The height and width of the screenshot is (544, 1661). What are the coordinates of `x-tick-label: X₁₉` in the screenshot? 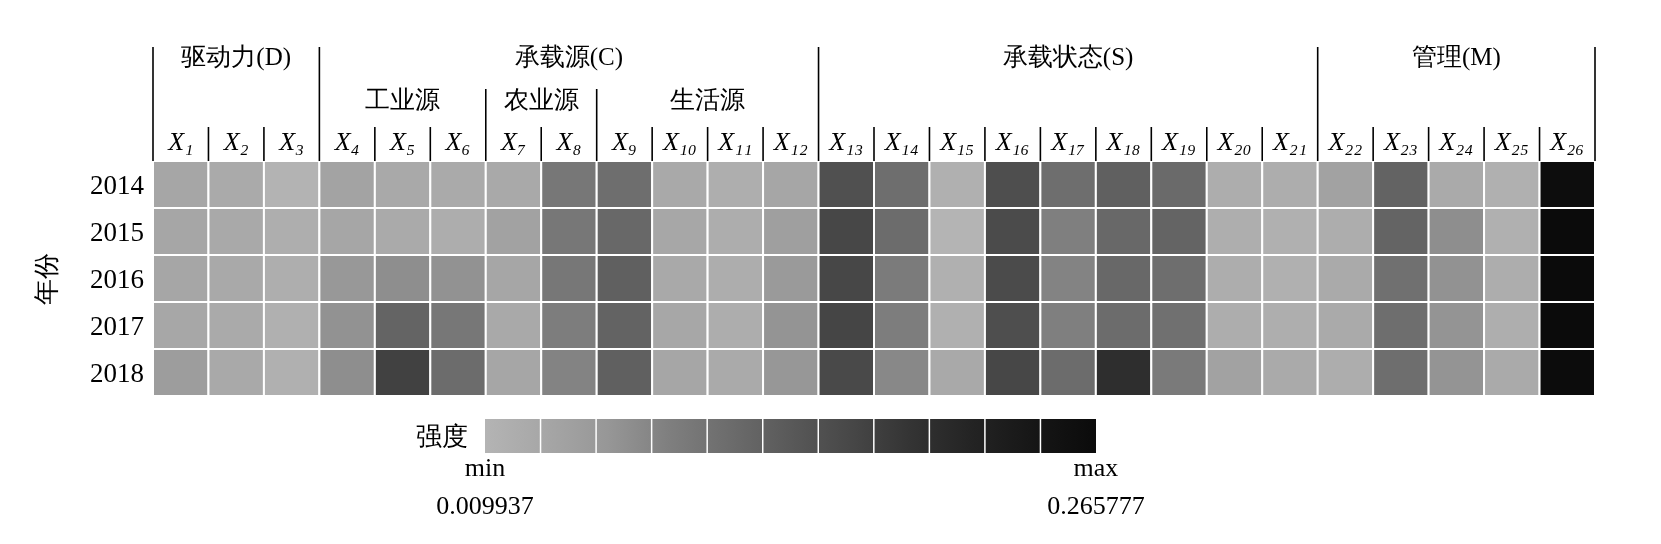 It's located at (1179, 141).